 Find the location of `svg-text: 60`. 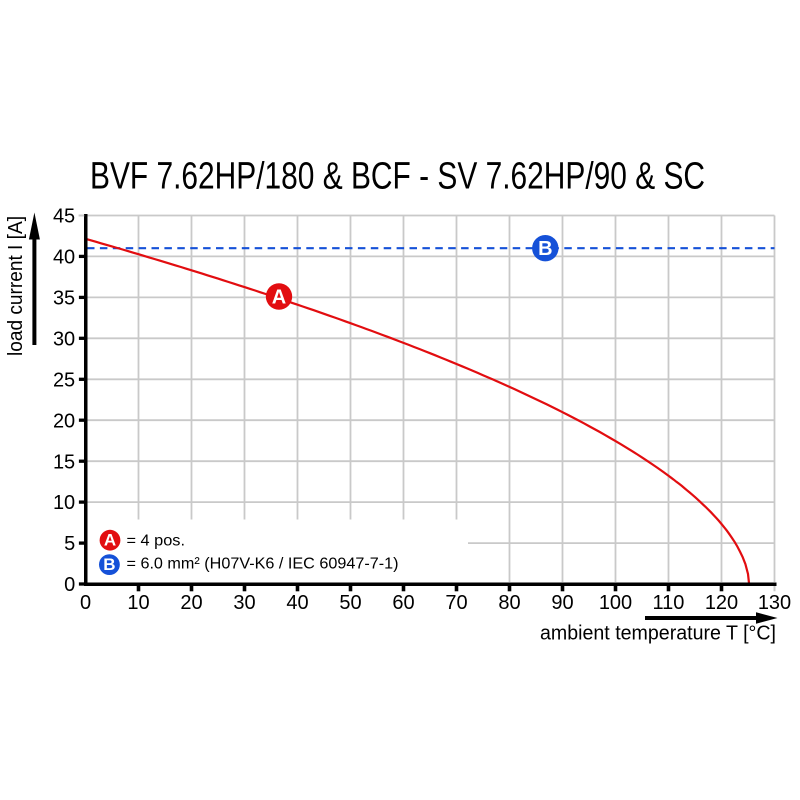

svg-text: 60 is located at coordinates (403, 603).